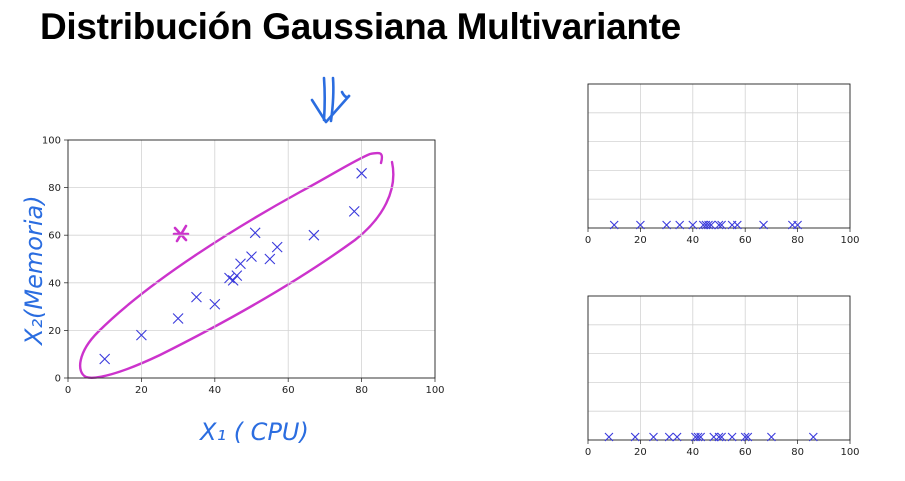 This screenshot has width=905, height=481. Describe the element at coordinates (51, 141) in the screenshot. I see `y-tick-label: 100` at that location.